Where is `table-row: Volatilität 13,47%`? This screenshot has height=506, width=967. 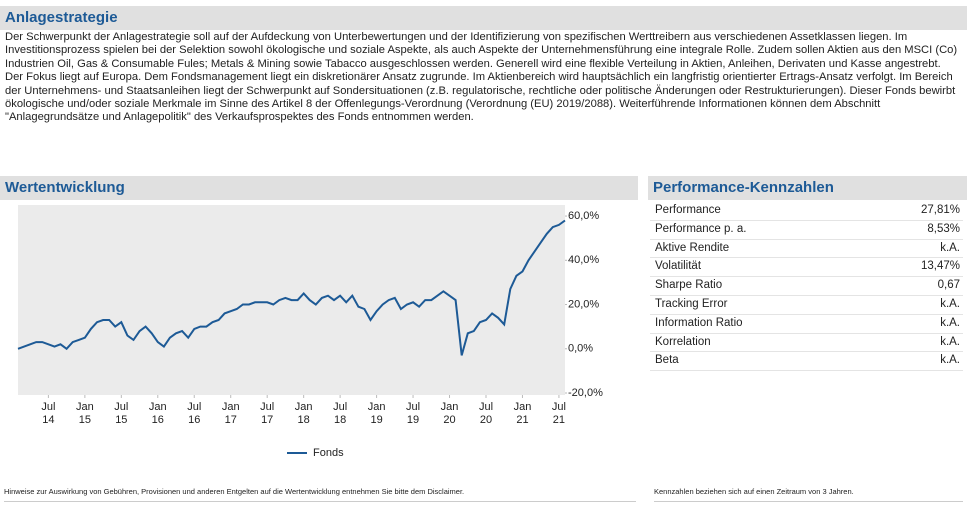
table-row: Volatilität 13,47% is located at coordinates (806, 268).